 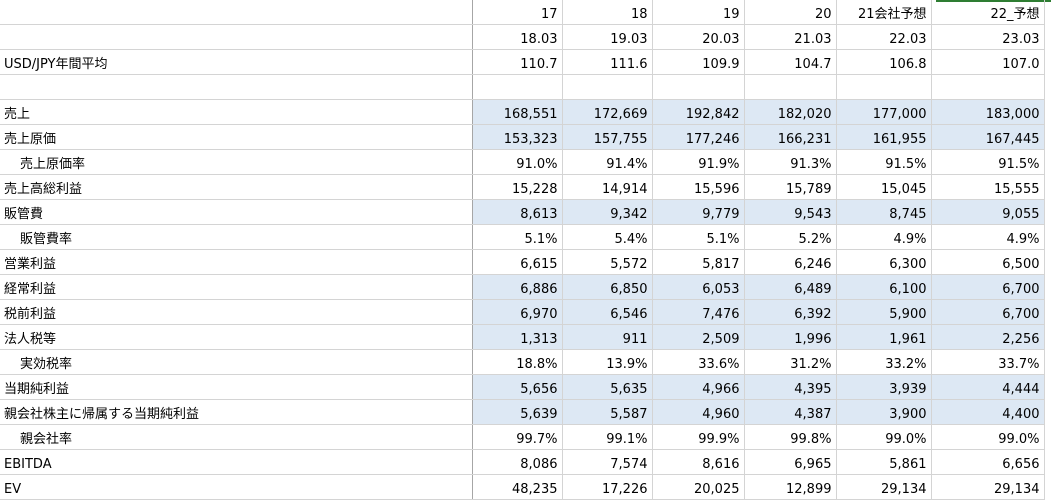 I want to click on value-cell: 7,476, so click(x=698, y=312).